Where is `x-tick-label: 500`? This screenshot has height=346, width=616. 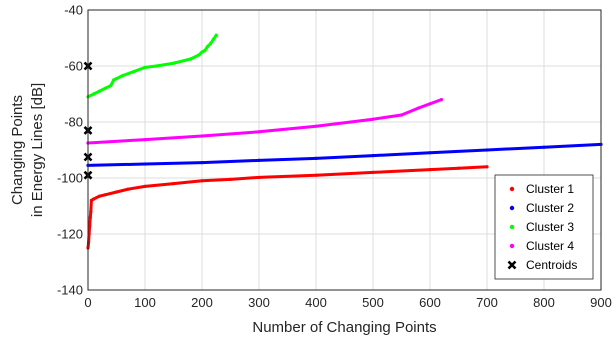
x-tick-label: 500 is located at coordinates (373, 302).